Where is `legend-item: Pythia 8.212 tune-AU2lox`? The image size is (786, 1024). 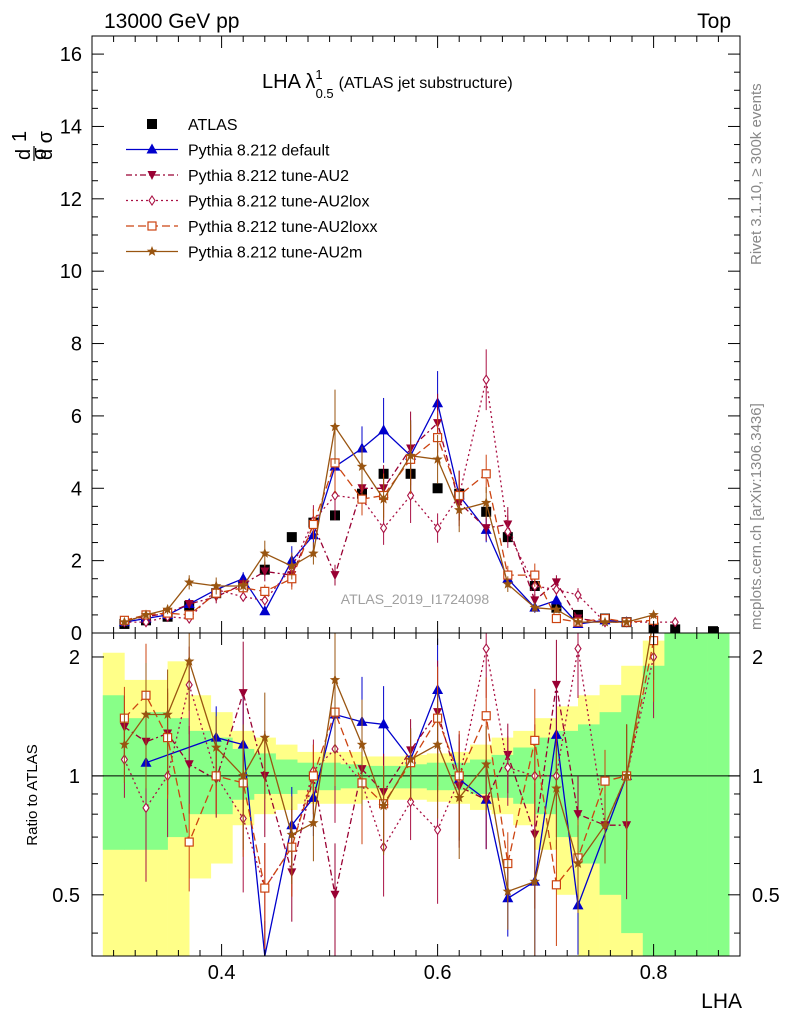 legend-item: Pythia 8.212 tune-AU2lox is located at coordinates (247, 202).